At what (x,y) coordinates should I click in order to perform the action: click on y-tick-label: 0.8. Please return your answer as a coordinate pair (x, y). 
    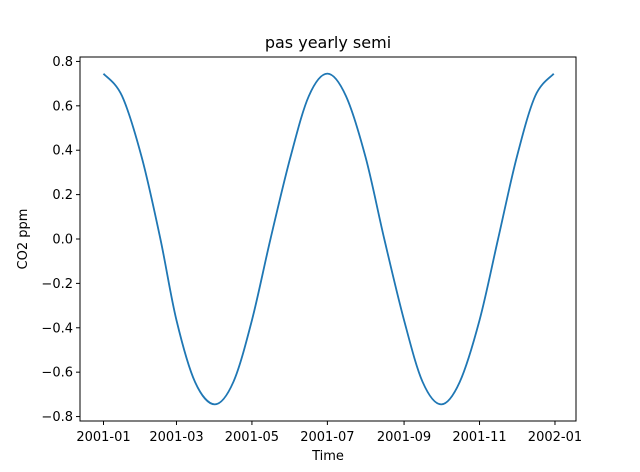
    Looking at the image, I should click on (62, 62).